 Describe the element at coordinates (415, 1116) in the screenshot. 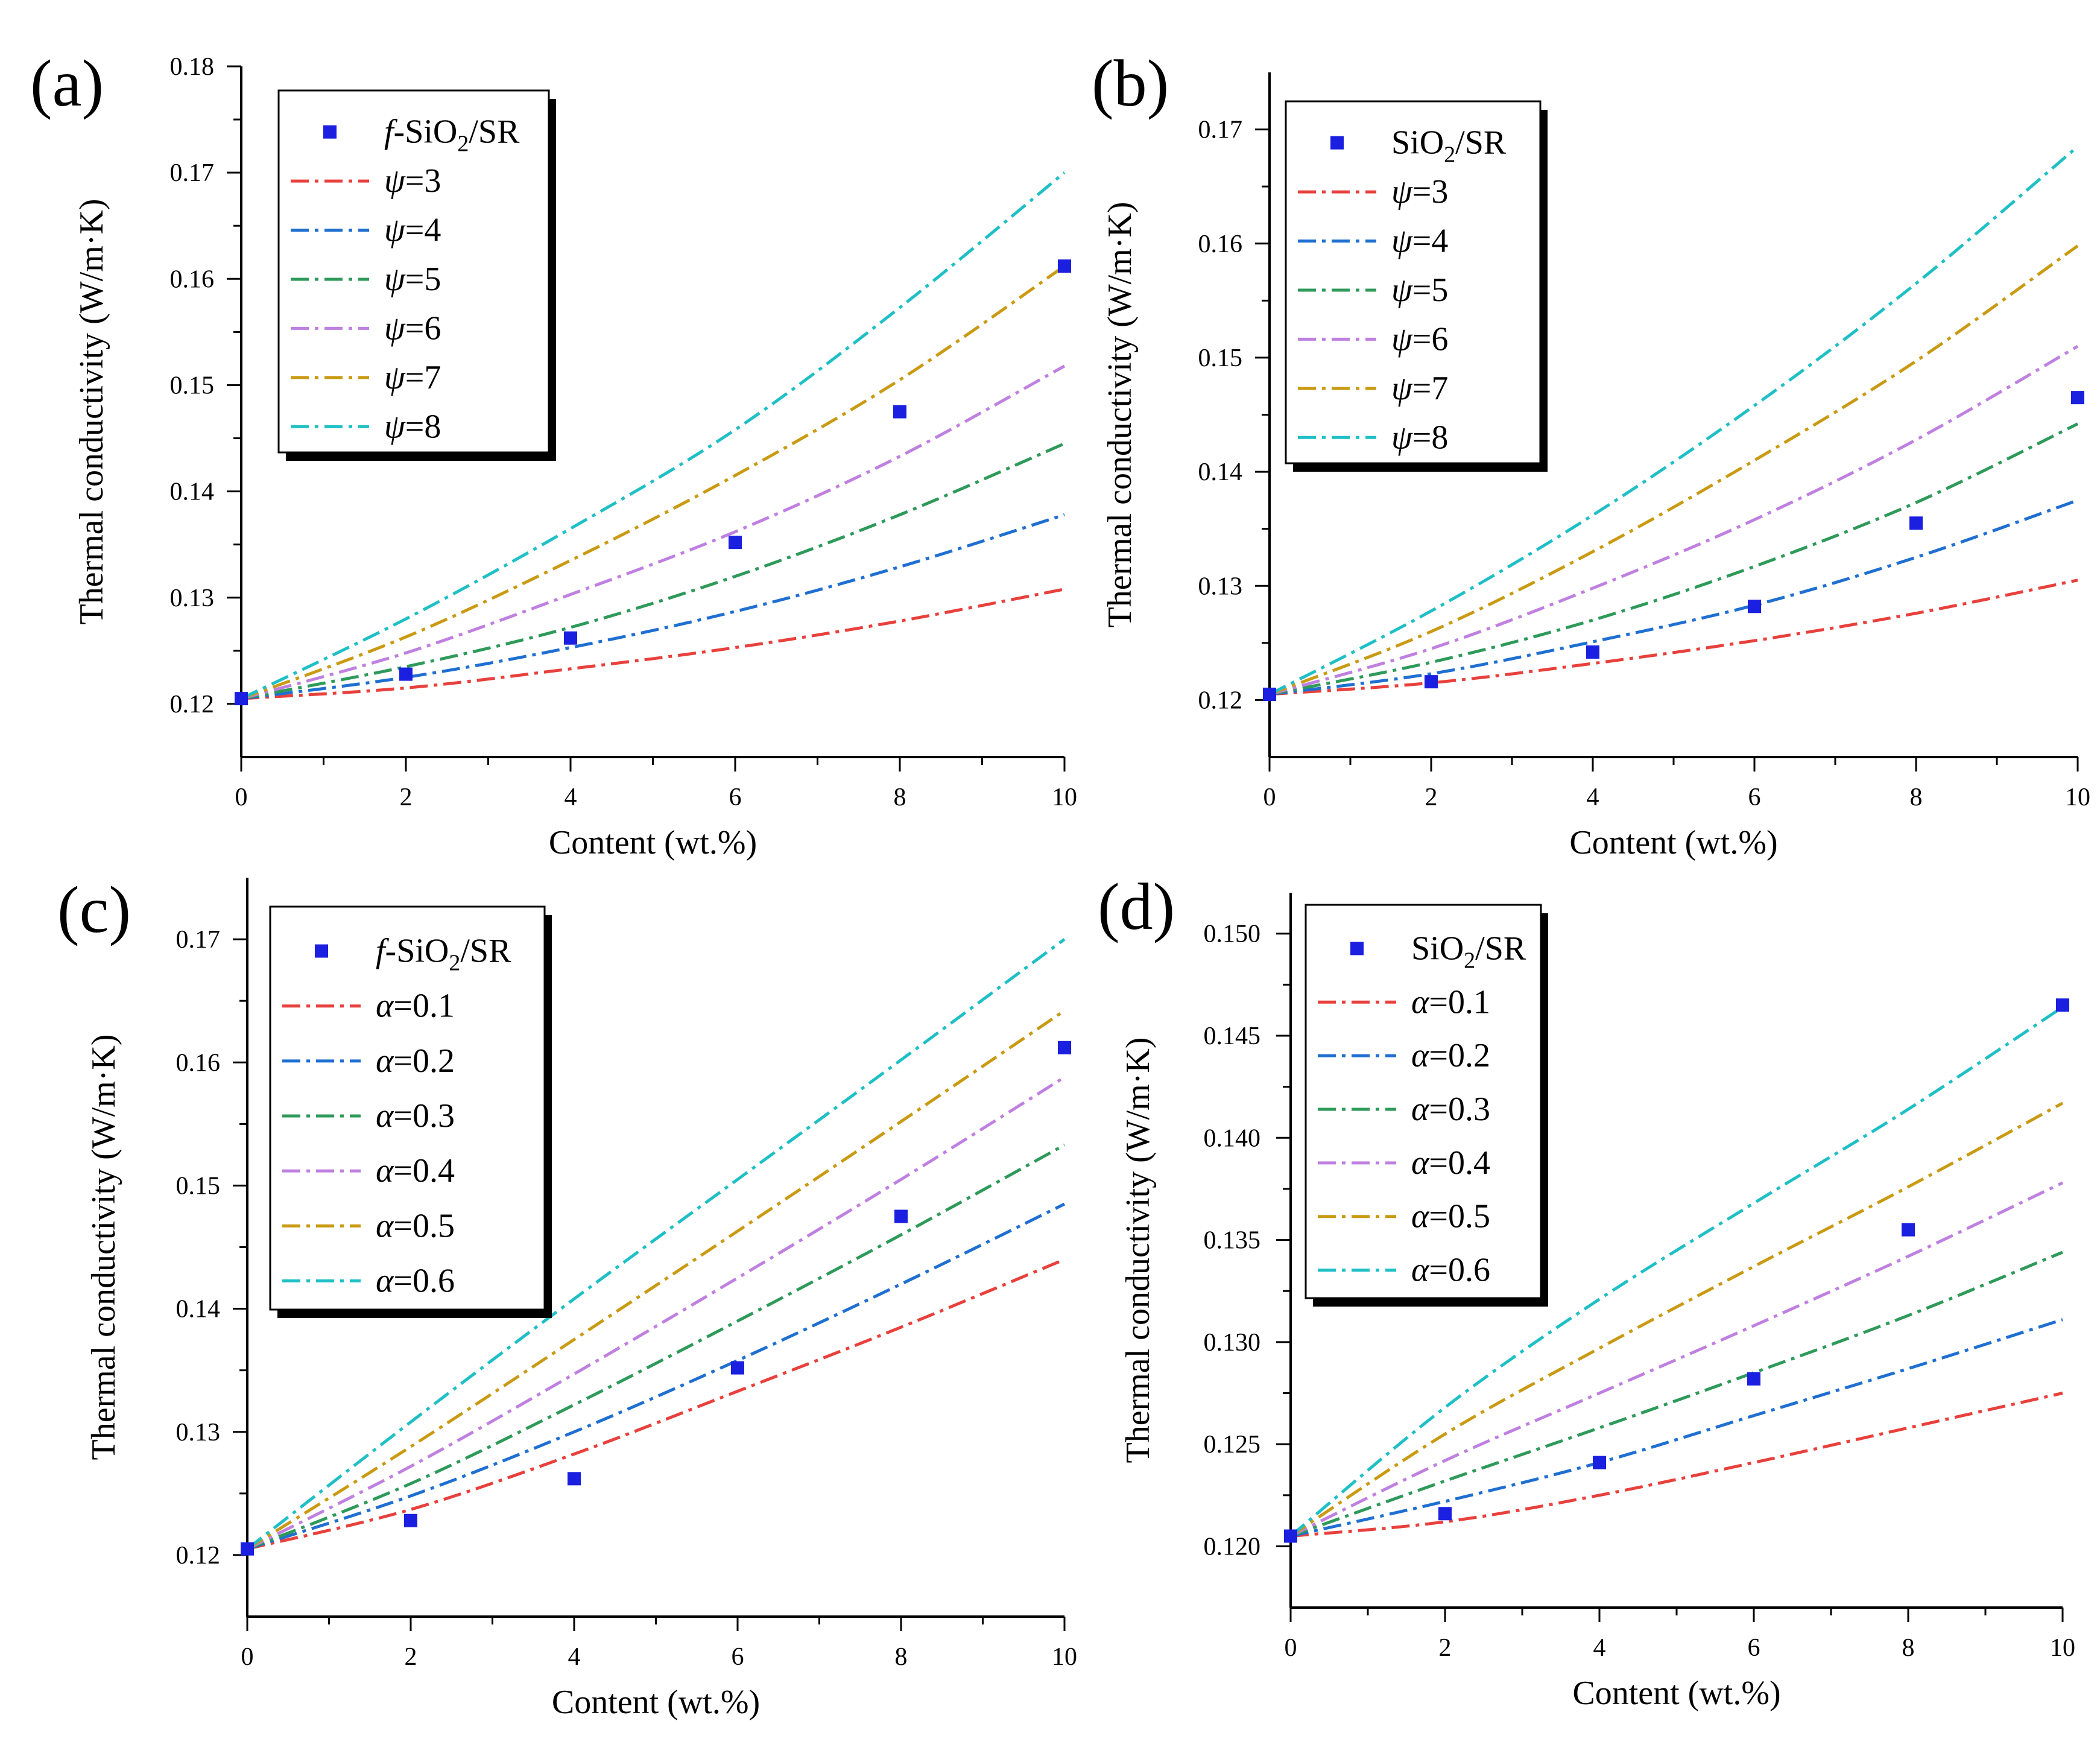

I see `legend-label: α=0.3` at that location.